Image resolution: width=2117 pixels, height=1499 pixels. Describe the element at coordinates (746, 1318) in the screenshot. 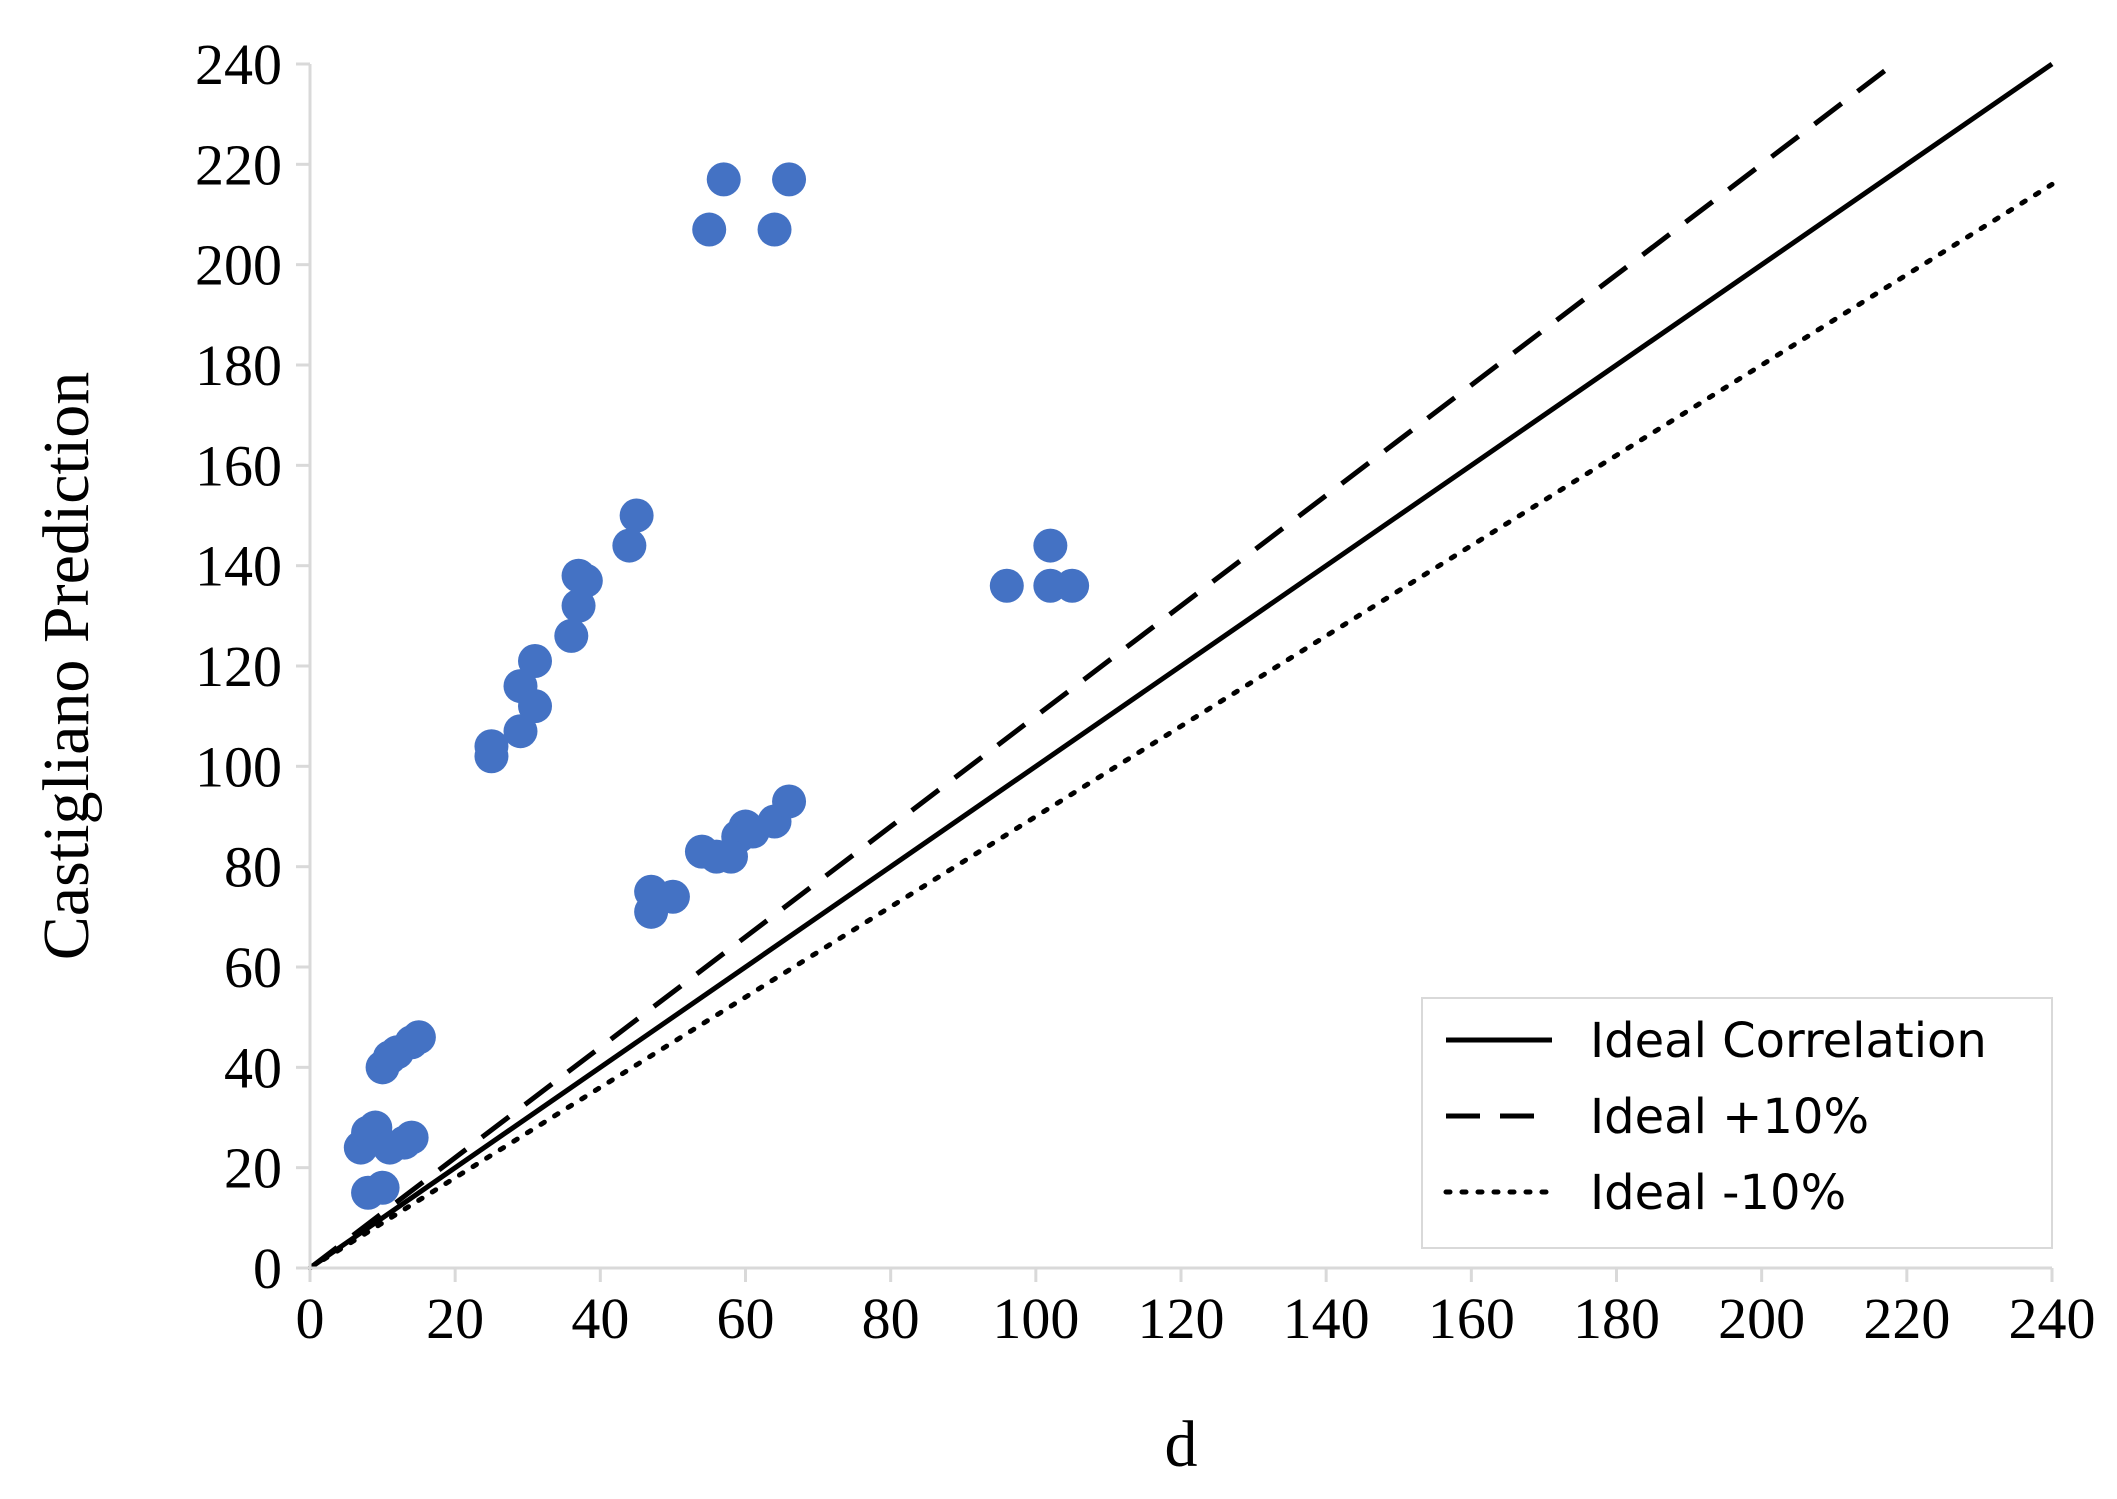

I see `x-tick-label: 60` at that location.